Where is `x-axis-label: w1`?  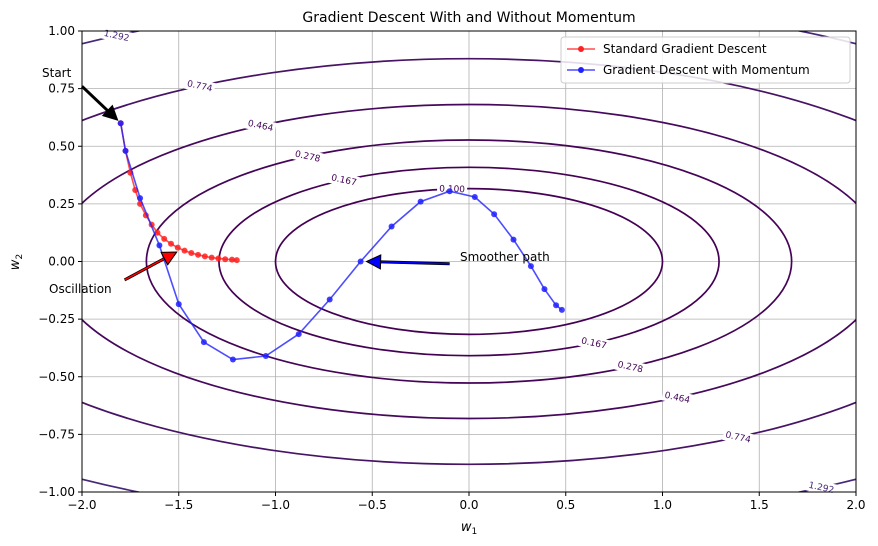
x-axis-label: w1 is located at coordinates (469, 528).